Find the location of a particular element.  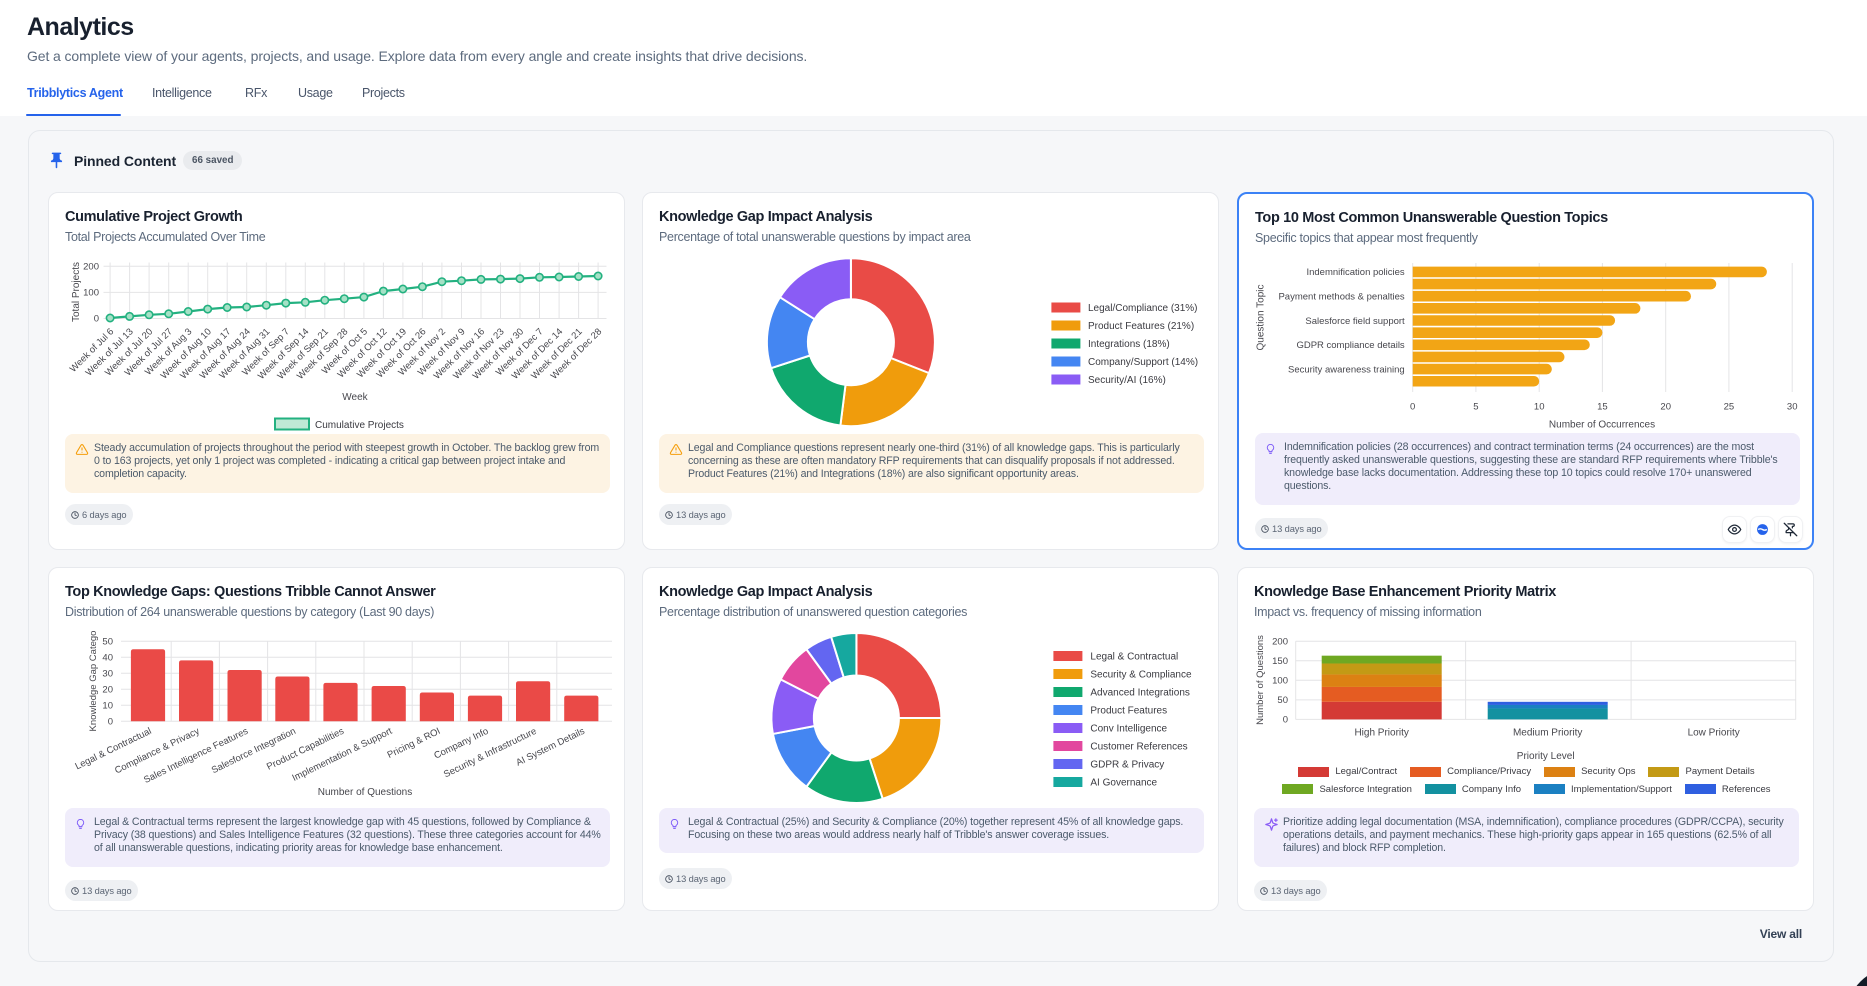

svg-text: Product Features is located at coordinates (1128, 711).